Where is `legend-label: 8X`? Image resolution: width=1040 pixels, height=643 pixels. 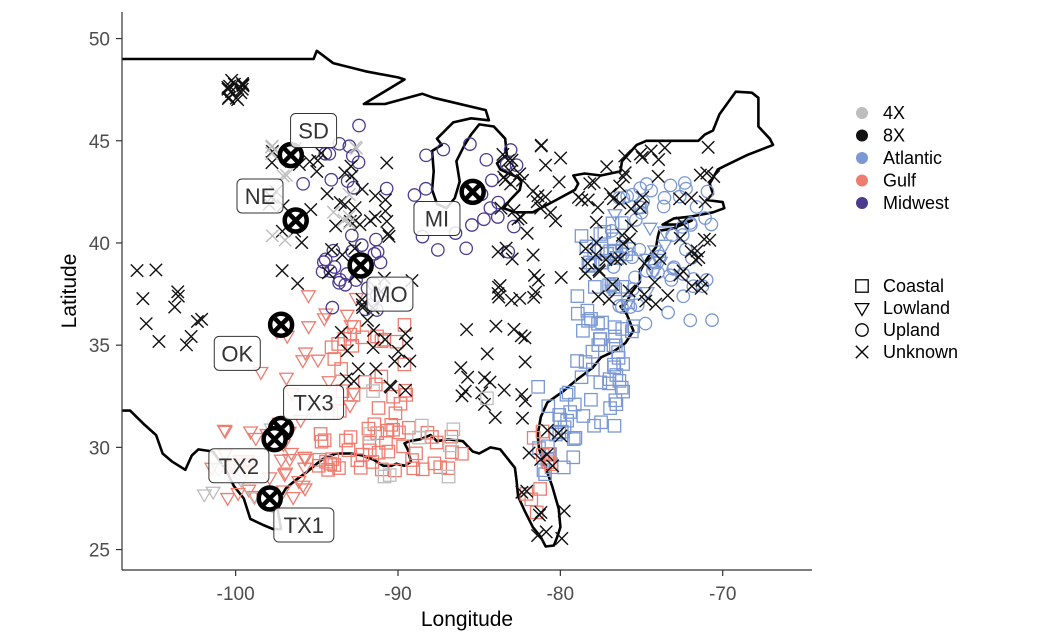
legend-label: 8X is located at coordinates (894, 136).